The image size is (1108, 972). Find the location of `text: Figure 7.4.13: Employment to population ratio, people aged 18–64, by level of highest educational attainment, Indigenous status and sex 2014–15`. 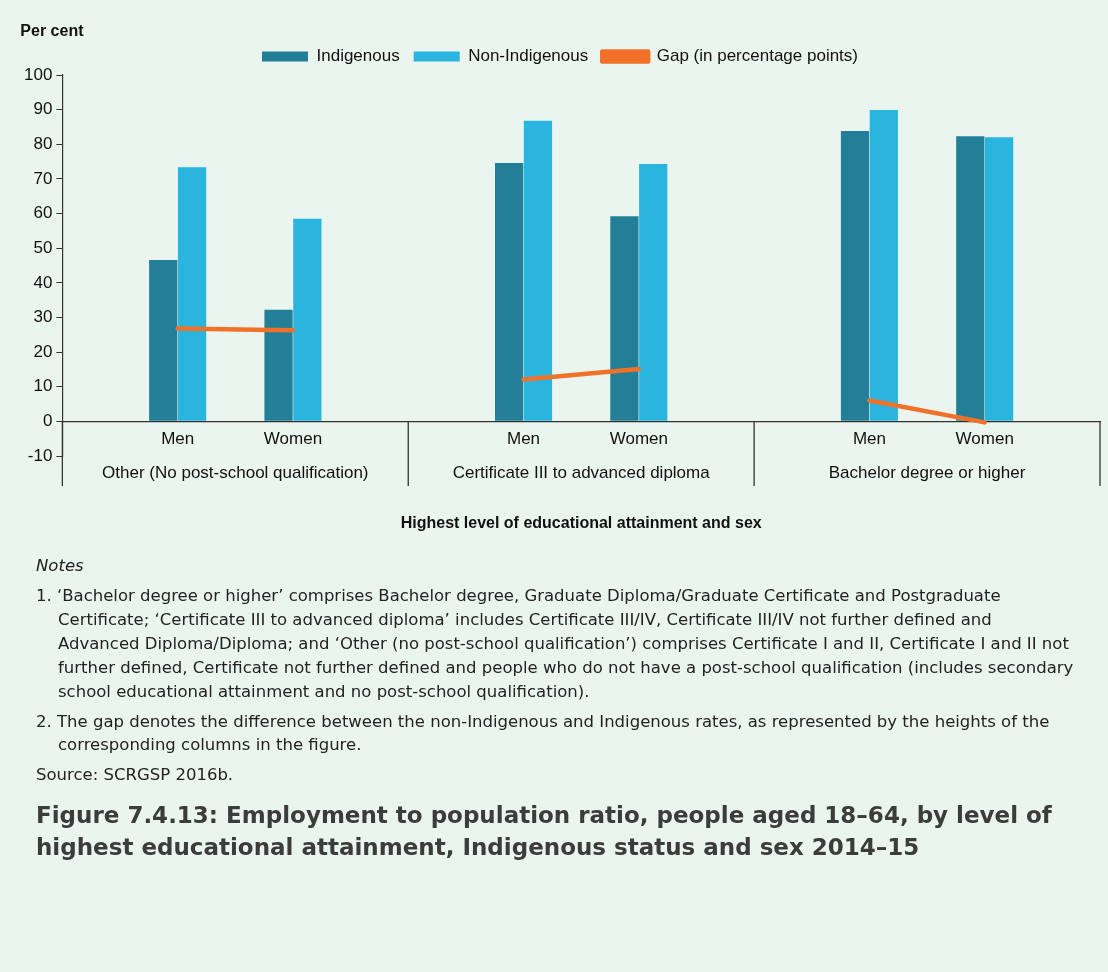

text: Figure 7.4.13: Employment to population ratio, people aged 18–64, by level of highest educational attainment, Indigenous status and sex 2014–15 is located at coordinates (544, 832).